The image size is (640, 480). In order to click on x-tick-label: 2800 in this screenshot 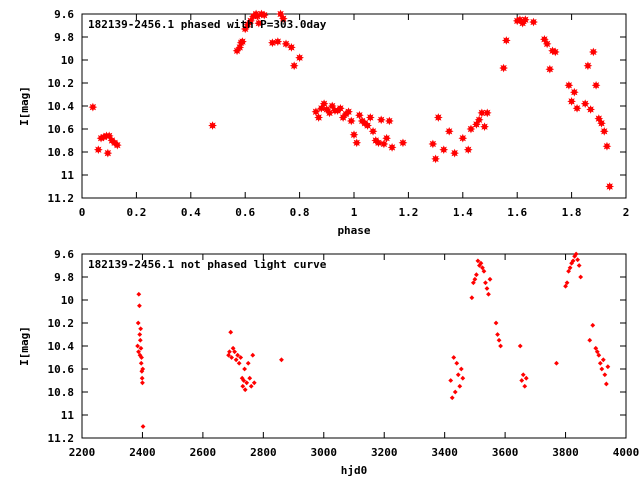, I will do `click(263, 452)`.